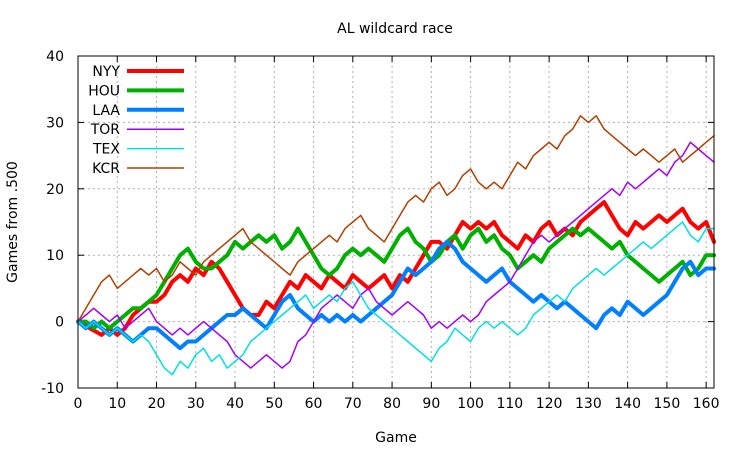 This screenshot has width=750, height=450. I want to click on x-tick-label: 60, so click(314, 404).